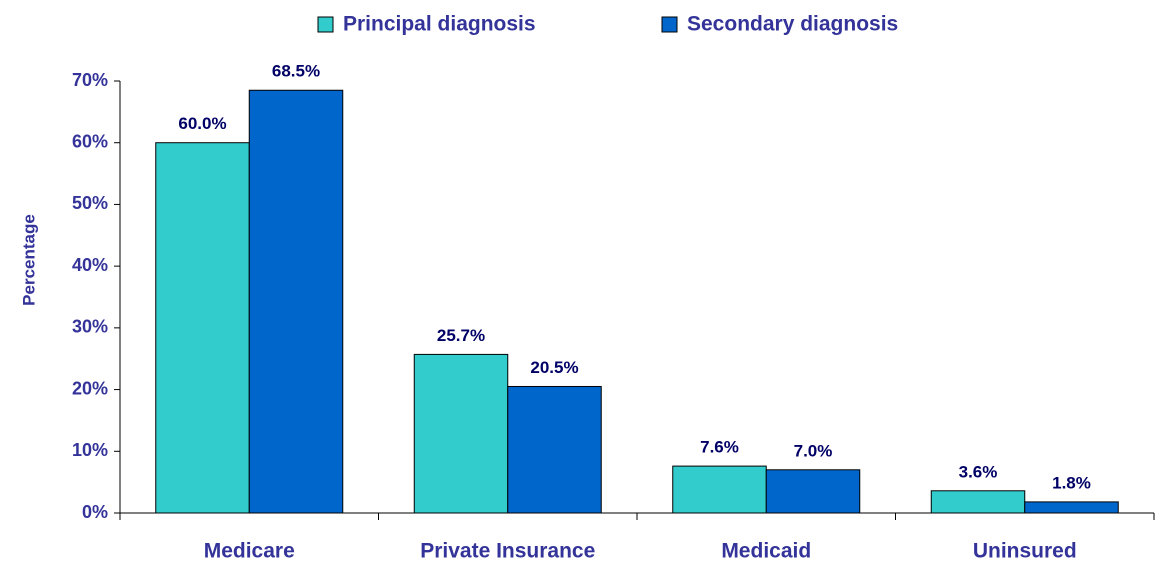  Describe the element at coordinates (978, 471) in the screenshot. I see `value-label: 3.6%` at that location.